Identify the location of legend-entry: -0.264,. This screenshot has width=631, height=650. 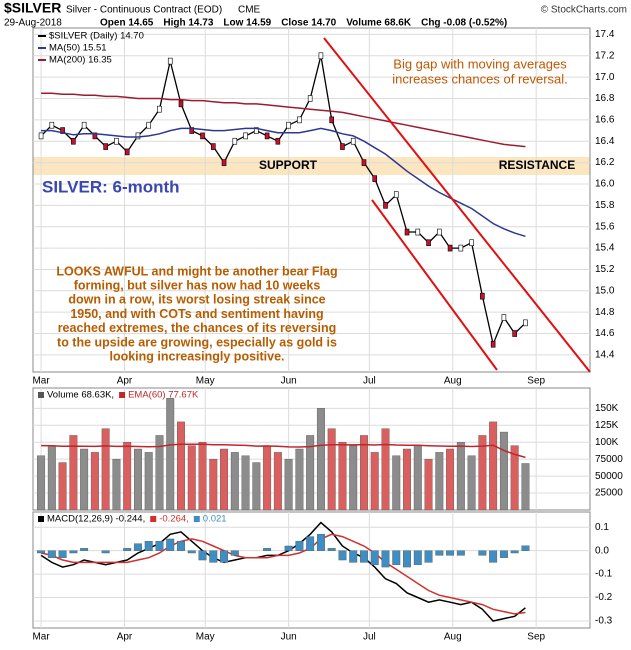
(174, 519).